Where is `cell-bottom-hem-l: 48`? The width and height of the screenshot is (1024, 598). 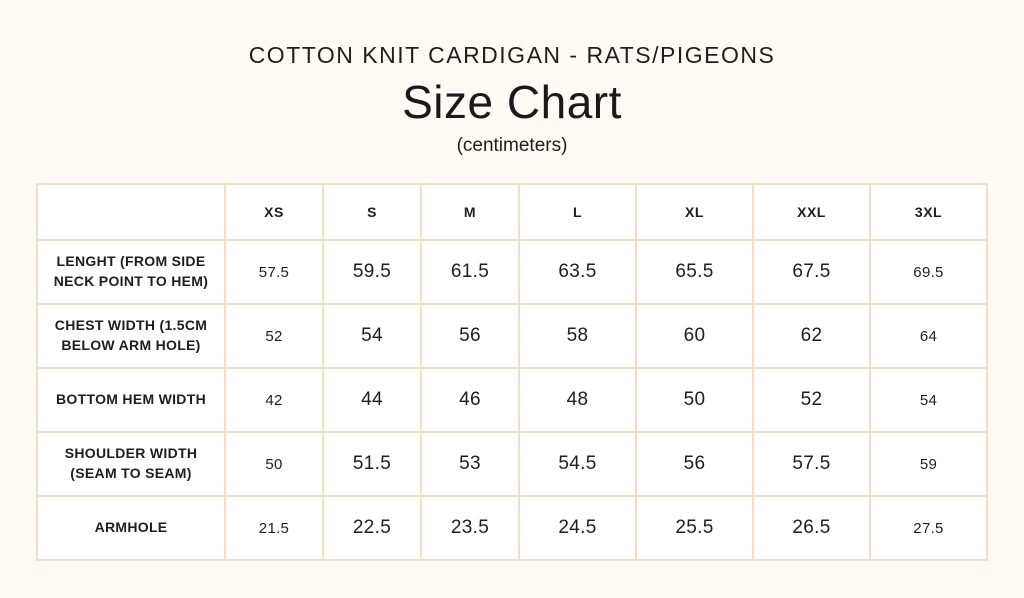 cell-bottom-hem-l: 48 is located at coordinates (577, 400).